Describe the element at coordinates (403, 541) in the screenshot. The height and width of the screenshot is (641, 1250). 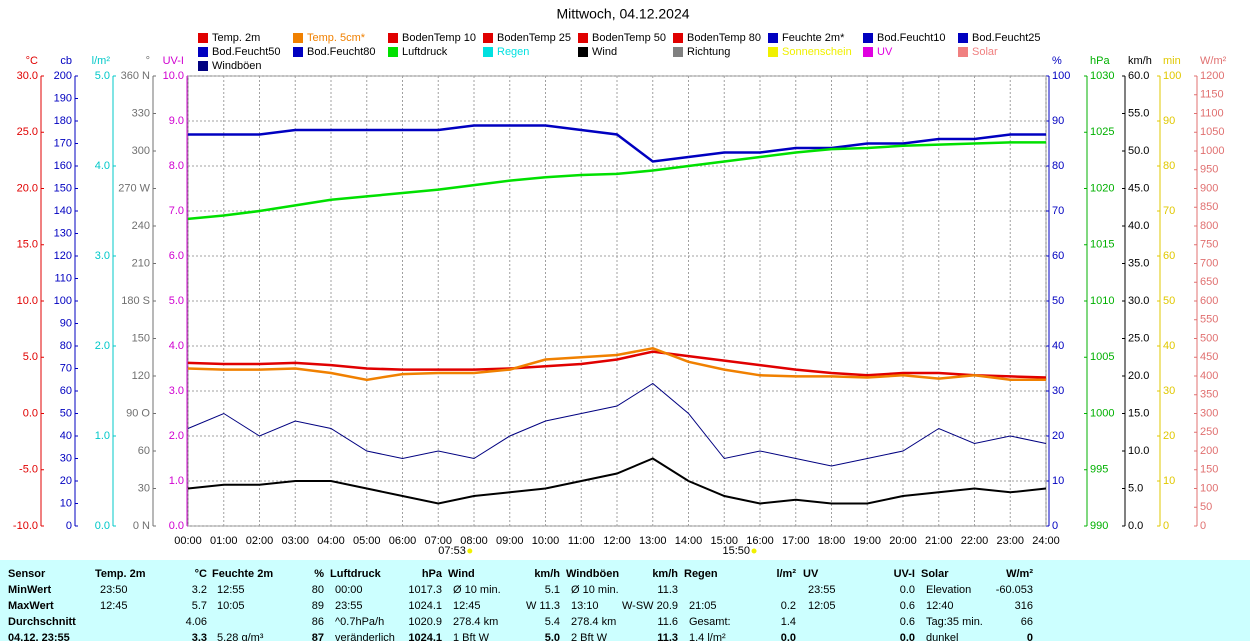
I see `x-tick-label: 06:00` at that location.